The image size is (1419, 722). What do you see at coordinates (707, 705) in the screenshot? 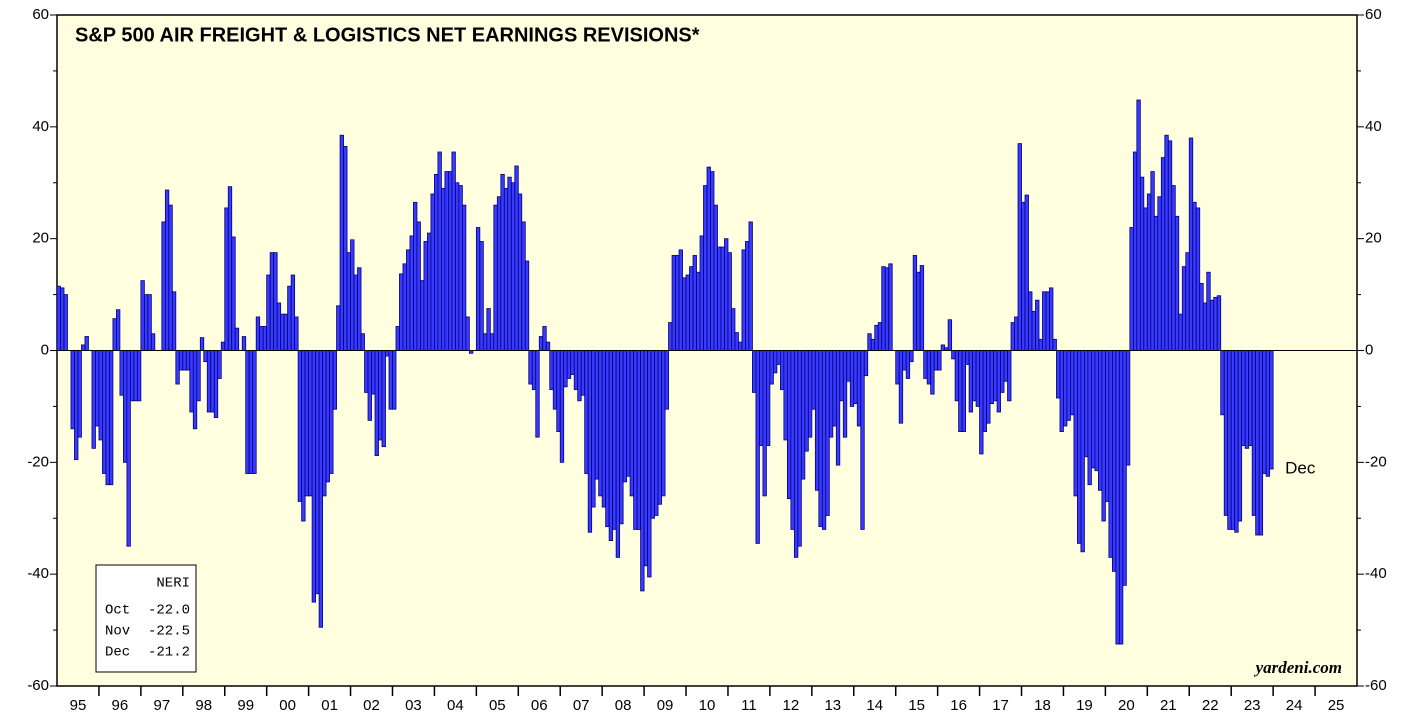
I see `x-tick-label: 10` at bounding box center [707, 705].